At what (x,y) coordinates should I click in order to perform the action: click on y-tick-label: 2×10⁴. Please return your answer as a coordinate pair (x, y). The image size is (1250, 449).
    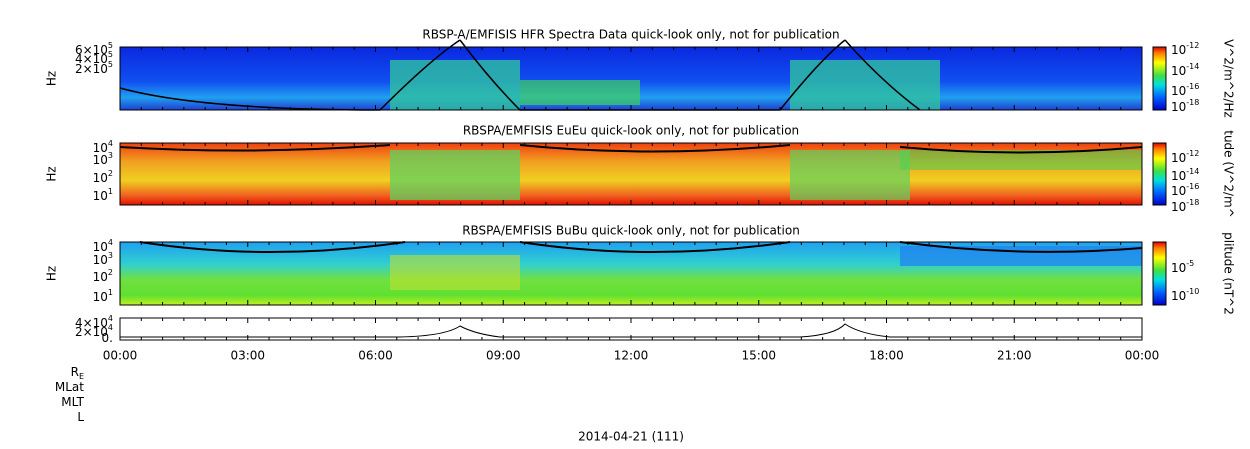
    Looking at the image, I should click on (94, 331).